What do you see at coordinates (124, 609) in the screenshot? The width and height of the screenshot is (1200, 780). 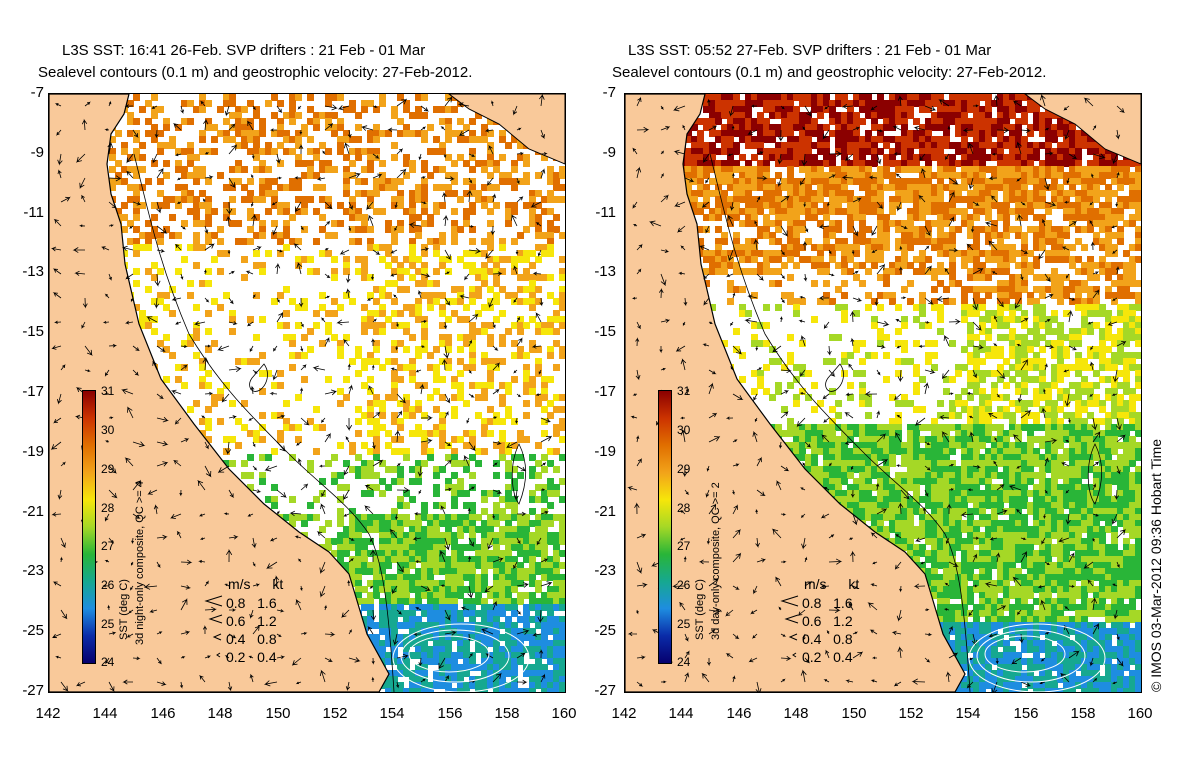 I see `left-colorbar-label: SST (deg C)` at bounding box center [124, 609].